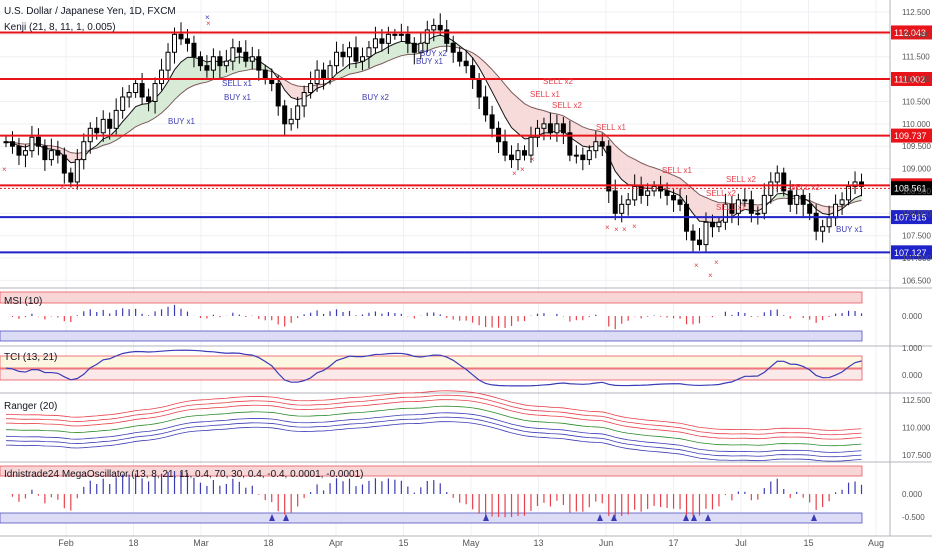 The height and width of the screenshot is (555, 932). I want to click on x-tick-label: Aug, so click(876, 543).